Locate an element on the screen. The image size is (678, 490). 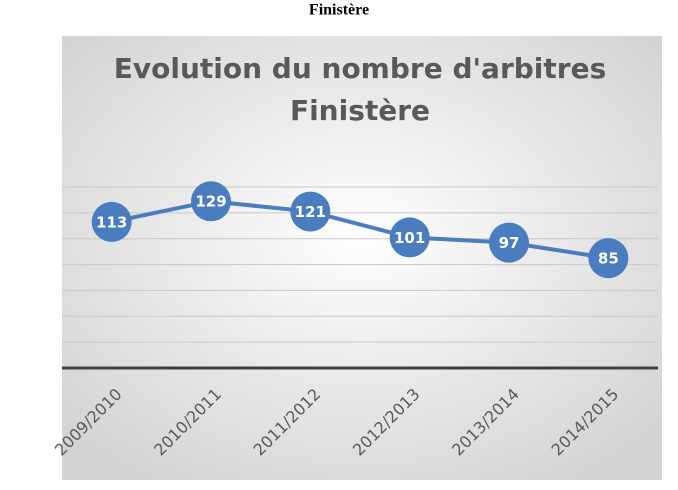
data-label: 97 is located at coordinates (509, 243).